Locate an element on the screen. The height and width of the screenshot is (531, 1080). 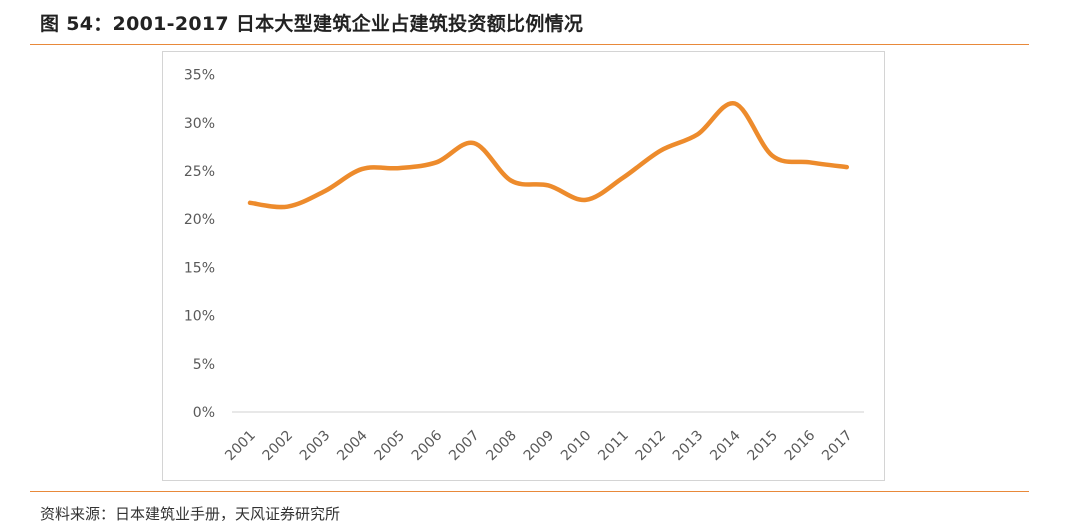
x-tick-label: 2009 is located at coordinates (539, 446).